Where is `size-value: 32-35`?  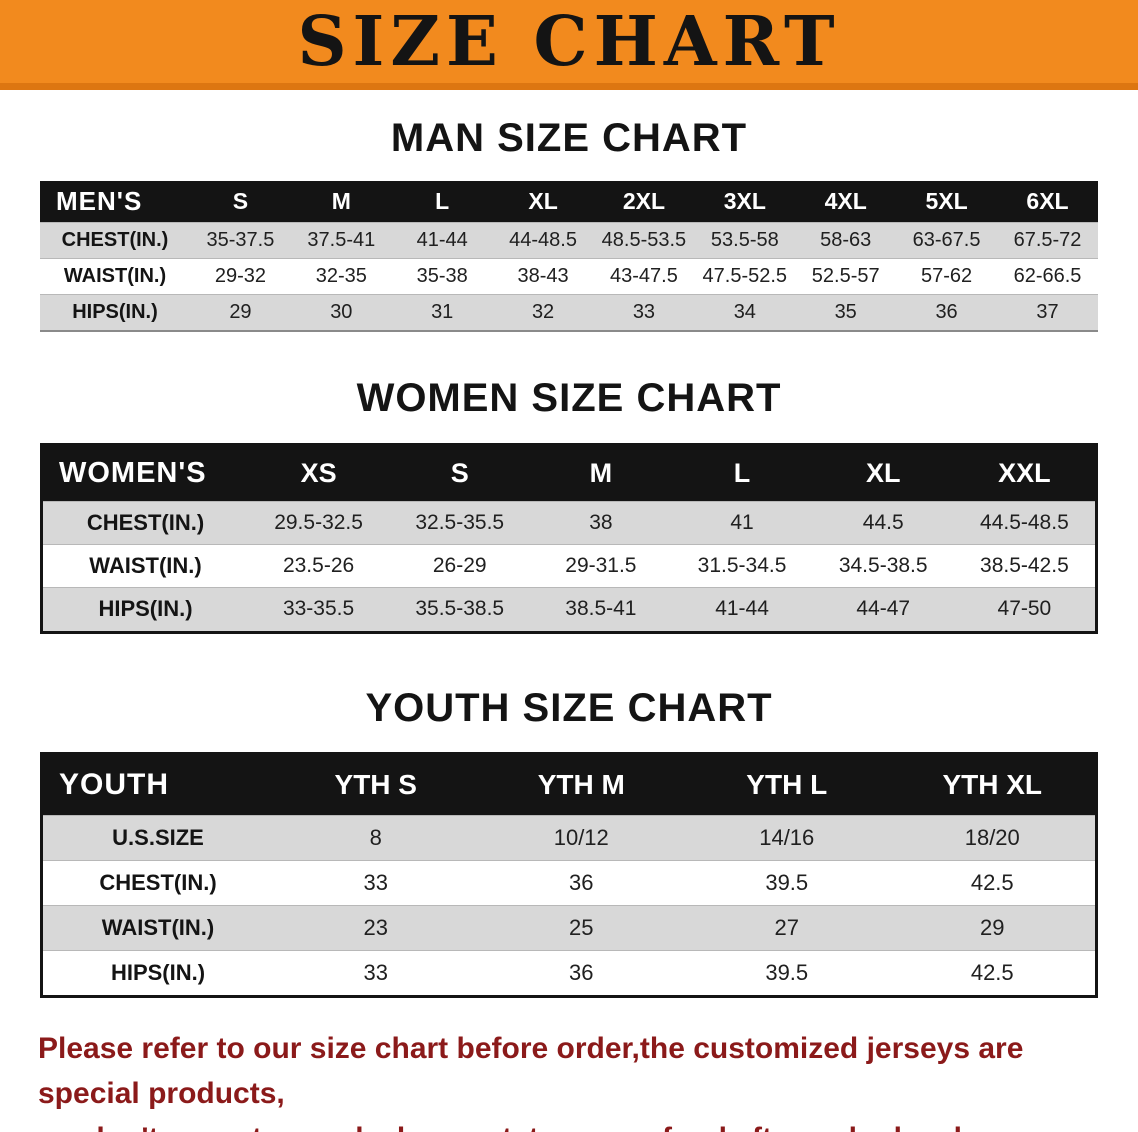
size-value: 32-35 is located at coordinates (341, 276).